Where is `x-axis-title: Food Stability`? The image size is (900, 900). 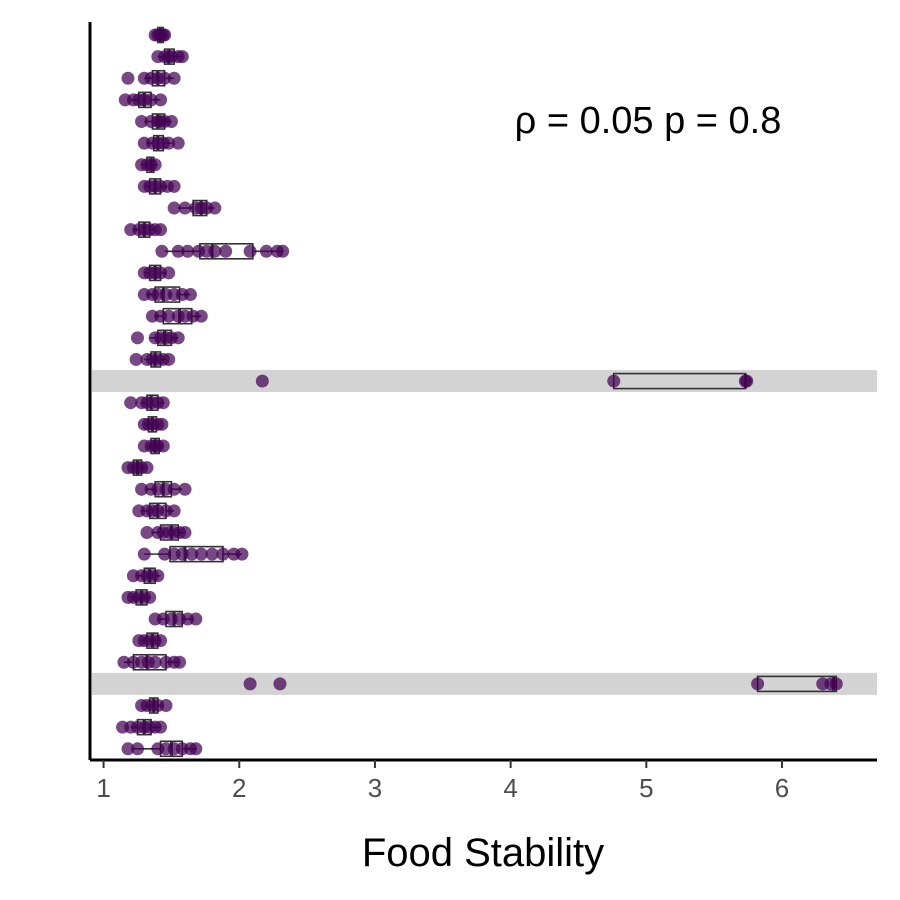 x-axis-title: Food Stability is located at coordinates (483, 853).